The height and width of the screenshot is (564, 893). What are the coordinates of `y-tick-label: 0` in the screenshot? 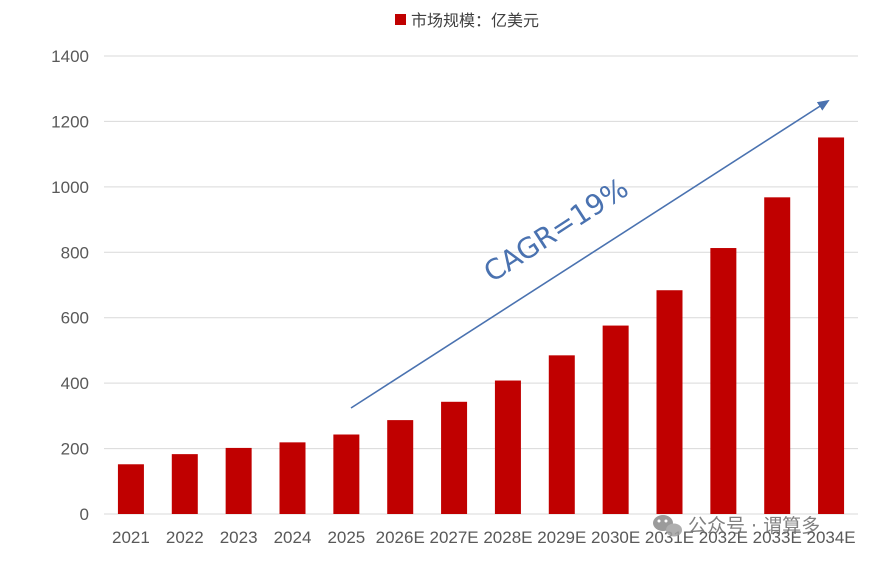 It's located at (84, 514).